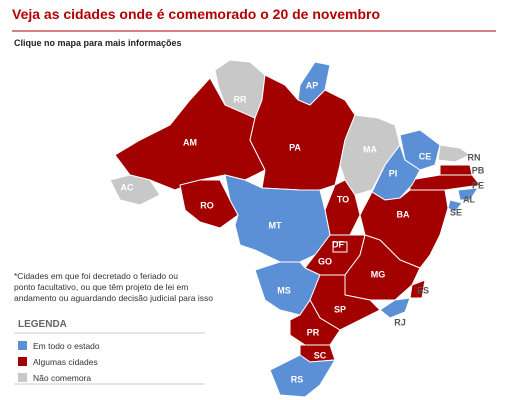  I want to click on state-label: MG, so click(378, 274).